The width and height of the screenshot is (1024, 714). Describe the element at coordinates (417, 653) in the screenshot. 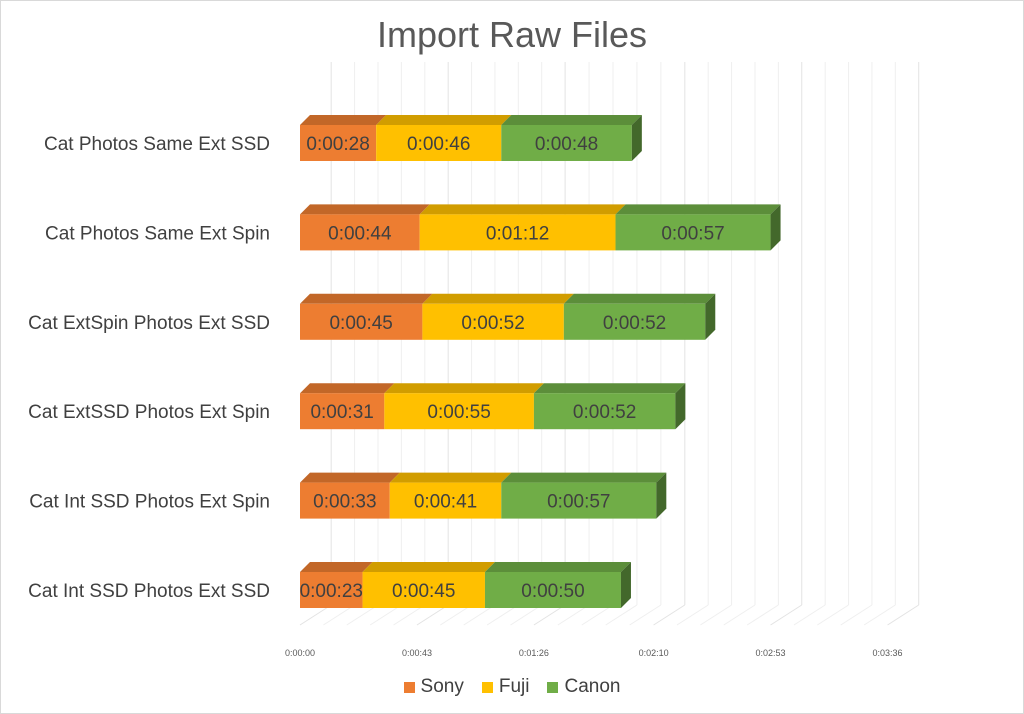

I see `x-tick-label: 0:00:43` at that location.